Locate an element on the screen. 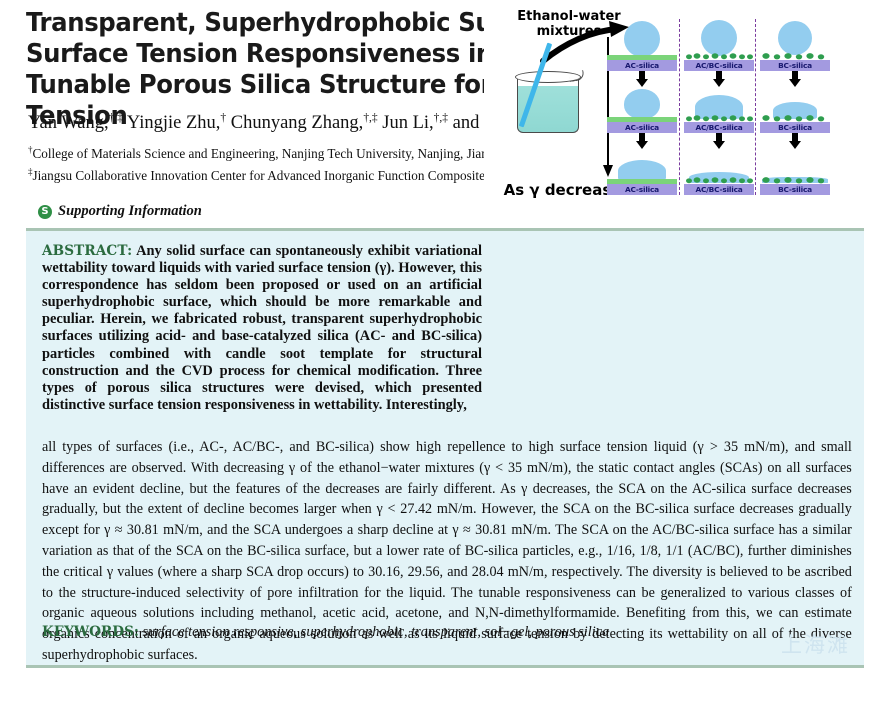 The height and width of the screenshot is (704, 880). toc-graphic-canvas: Ethanol-water mixtures As γ decreases is located at coordinates (660, 104).